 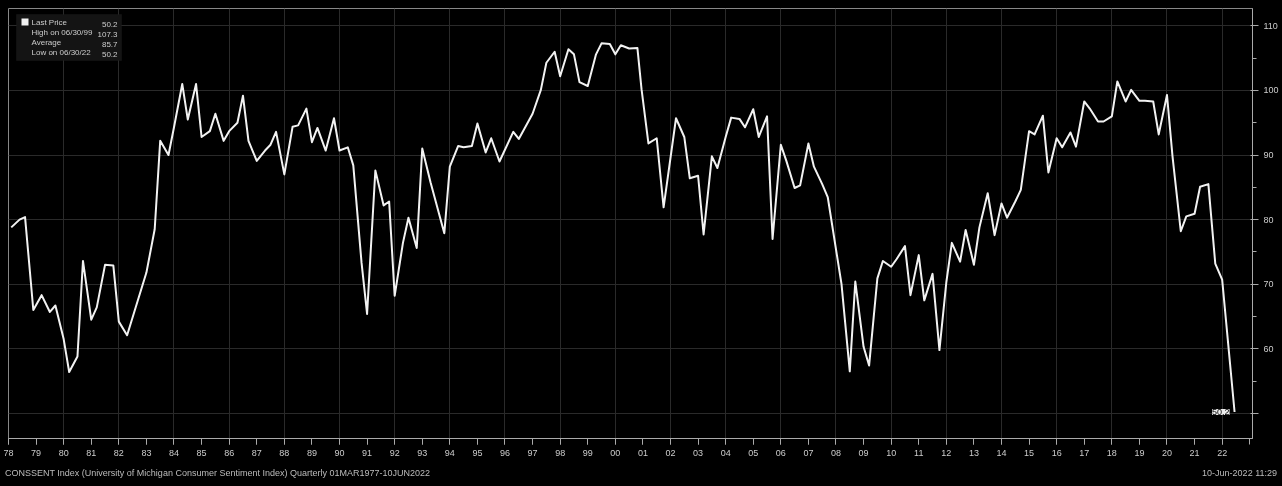 What do you see at coordinates (1268, 155) in the screenshot?
I see `y-tick-label: 90` at bounding box center [1268, 155].